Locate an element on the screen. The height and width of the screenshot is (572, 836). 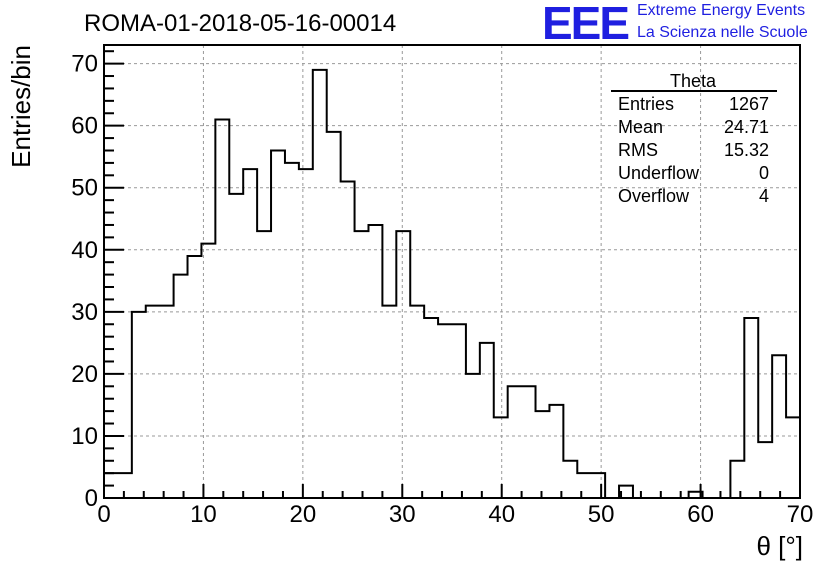
y-tick-label: 20 is located at coordinates (84, 374).